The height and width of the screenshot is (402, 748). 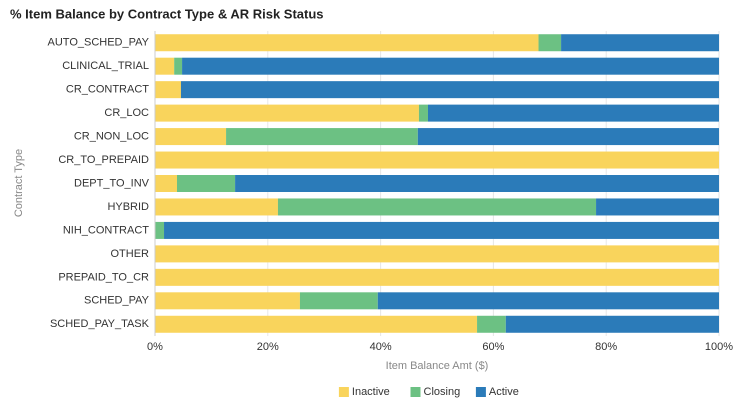 I want to click on y-tick-label: OTHER, so click(x=130, y=254).